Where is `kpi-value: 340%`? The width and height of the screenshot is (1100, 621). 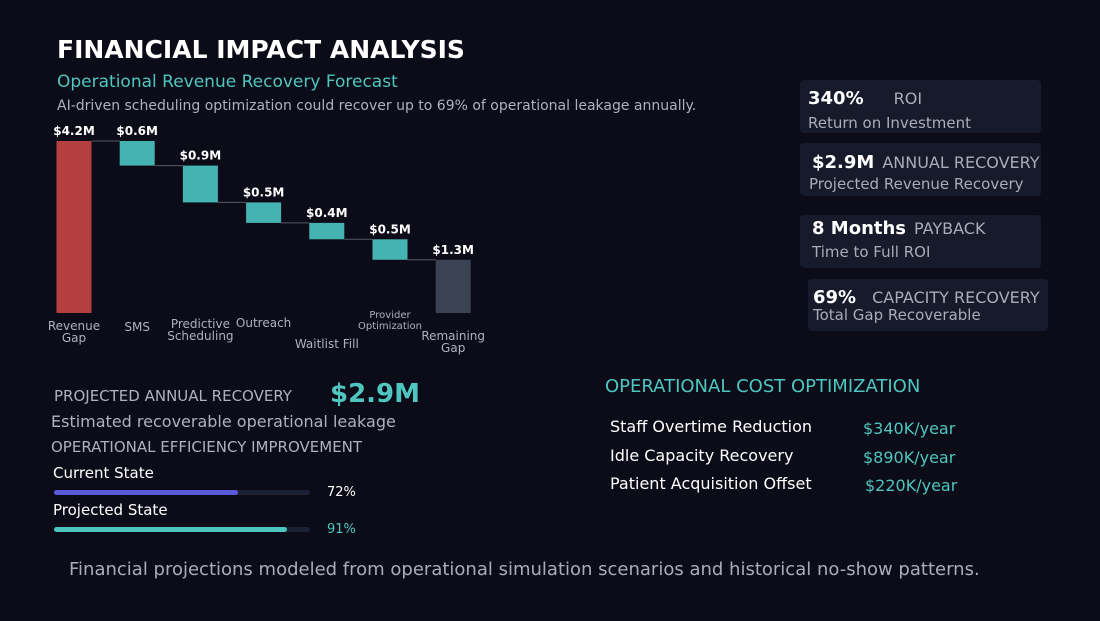 kpi-value: 340% is located at coordinates (836, 98).